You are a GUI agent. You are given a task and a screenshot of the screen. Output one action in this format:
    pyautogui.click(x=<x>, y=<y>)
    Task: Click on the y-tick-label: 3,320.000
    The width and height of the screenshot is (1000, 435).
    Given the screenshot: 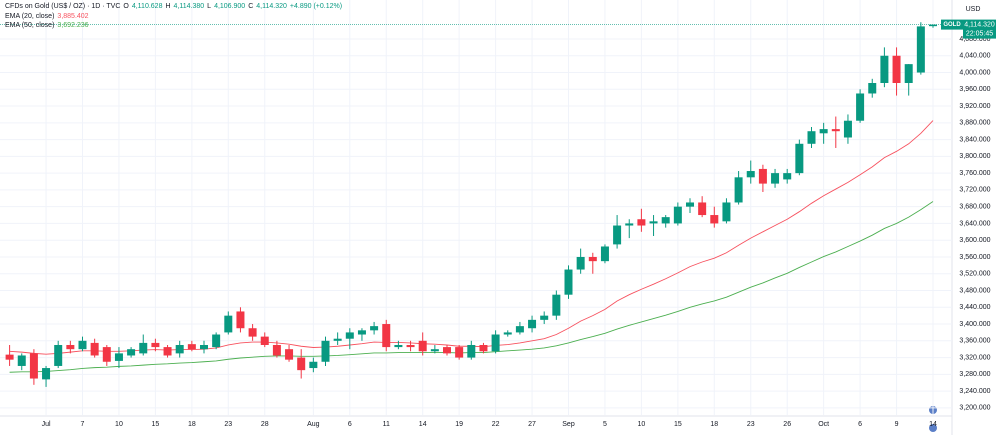 What is the action you would take?
    pyautogui.click(x=974, y=357)
    